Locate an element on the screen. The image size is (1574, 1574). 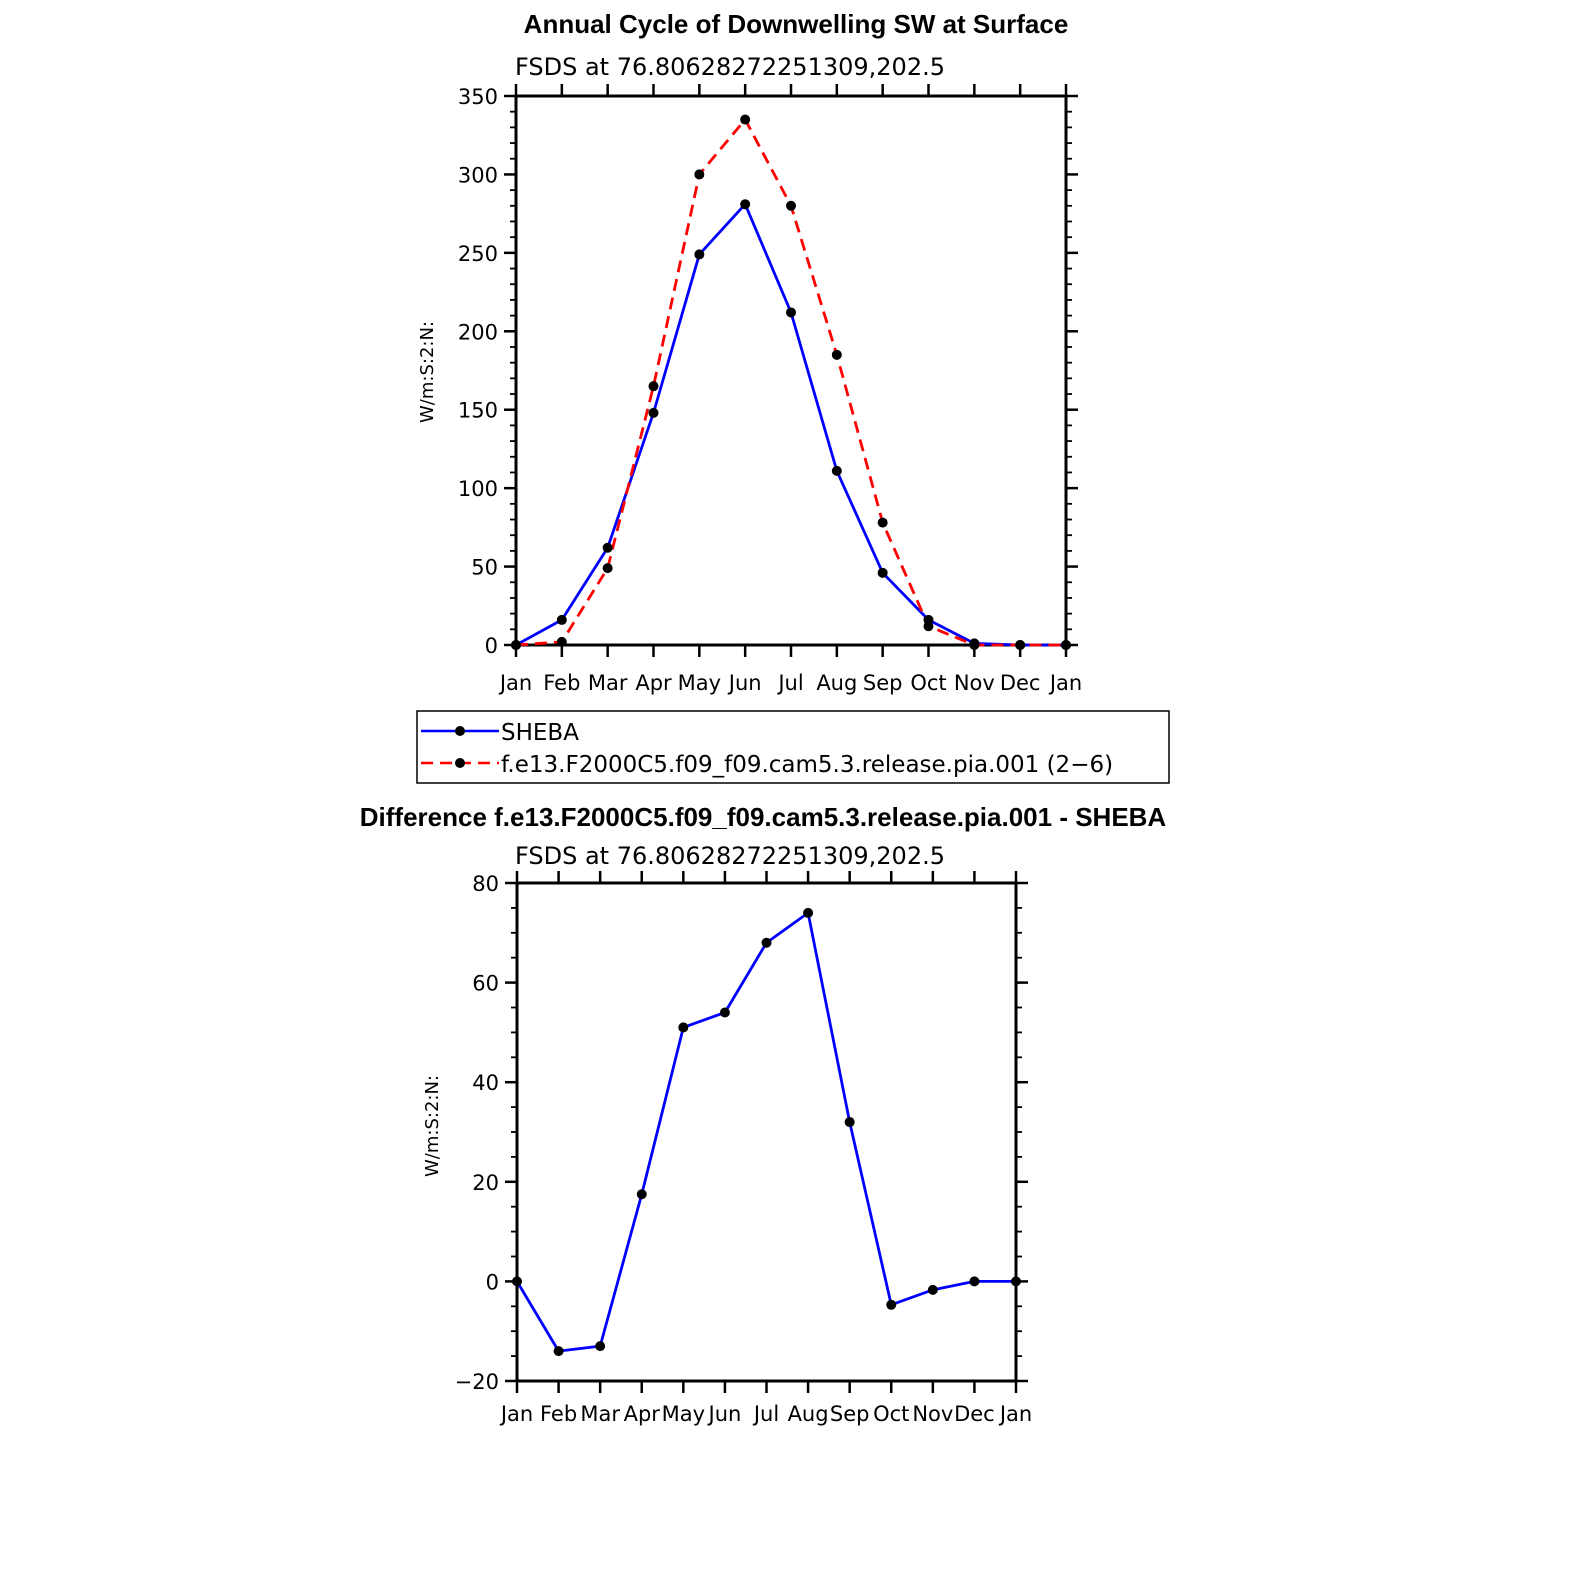
y-tick-label: −20 is located at coordinates (477, 1382).